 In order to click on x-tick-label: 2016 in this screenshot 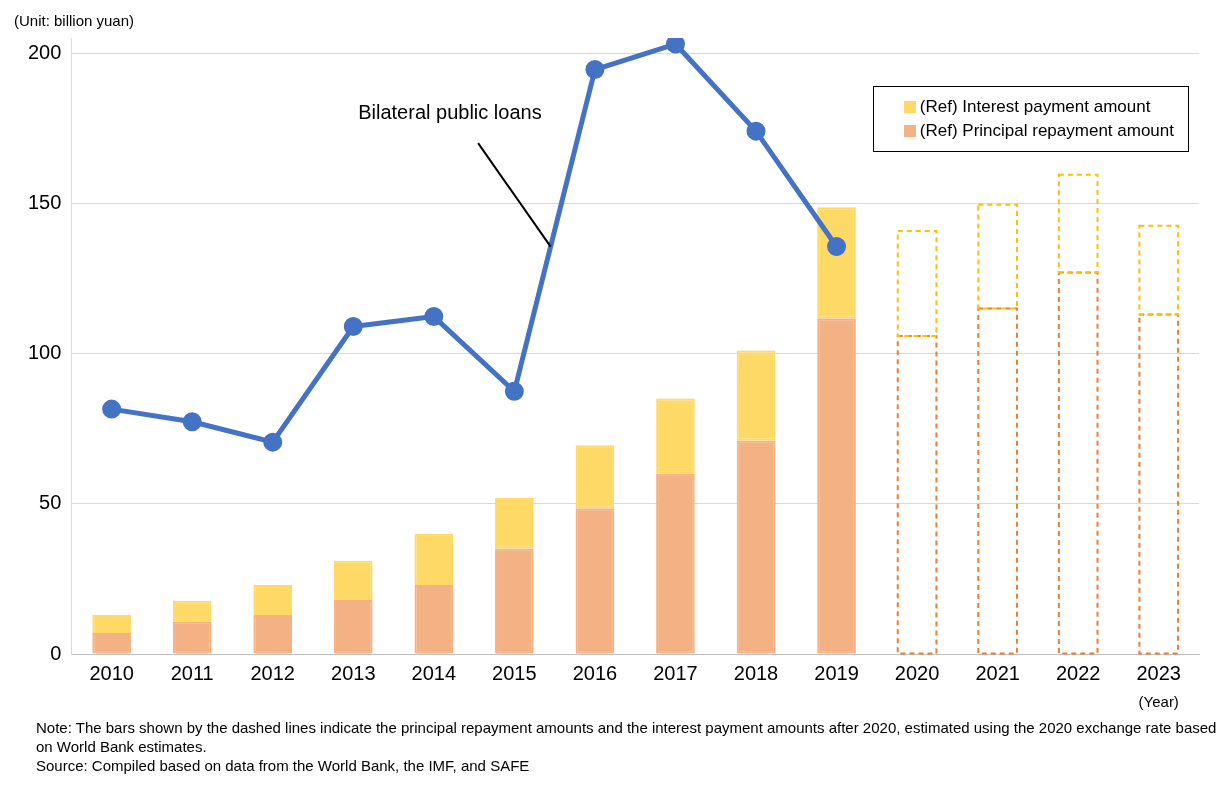, I will do `click(595, 672)`.